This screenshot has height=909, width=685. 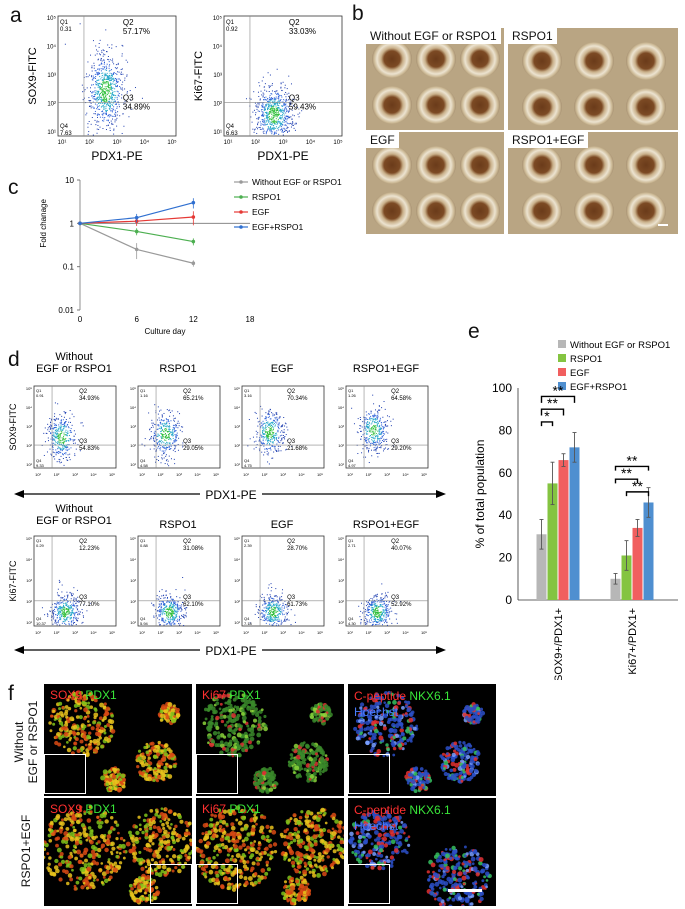 I want to click on fluor-combo-cpeptide: C-peptide NKX6.1 Hoechst, so click(x=422, y=852).